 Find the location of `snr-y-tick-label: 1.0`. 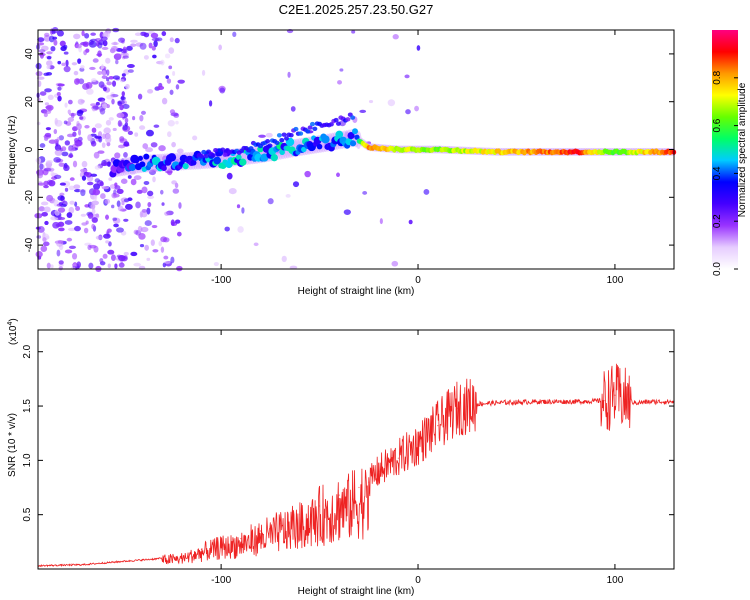

snr-y-tick-label: 1.0 is located at coordinates (27, 460).